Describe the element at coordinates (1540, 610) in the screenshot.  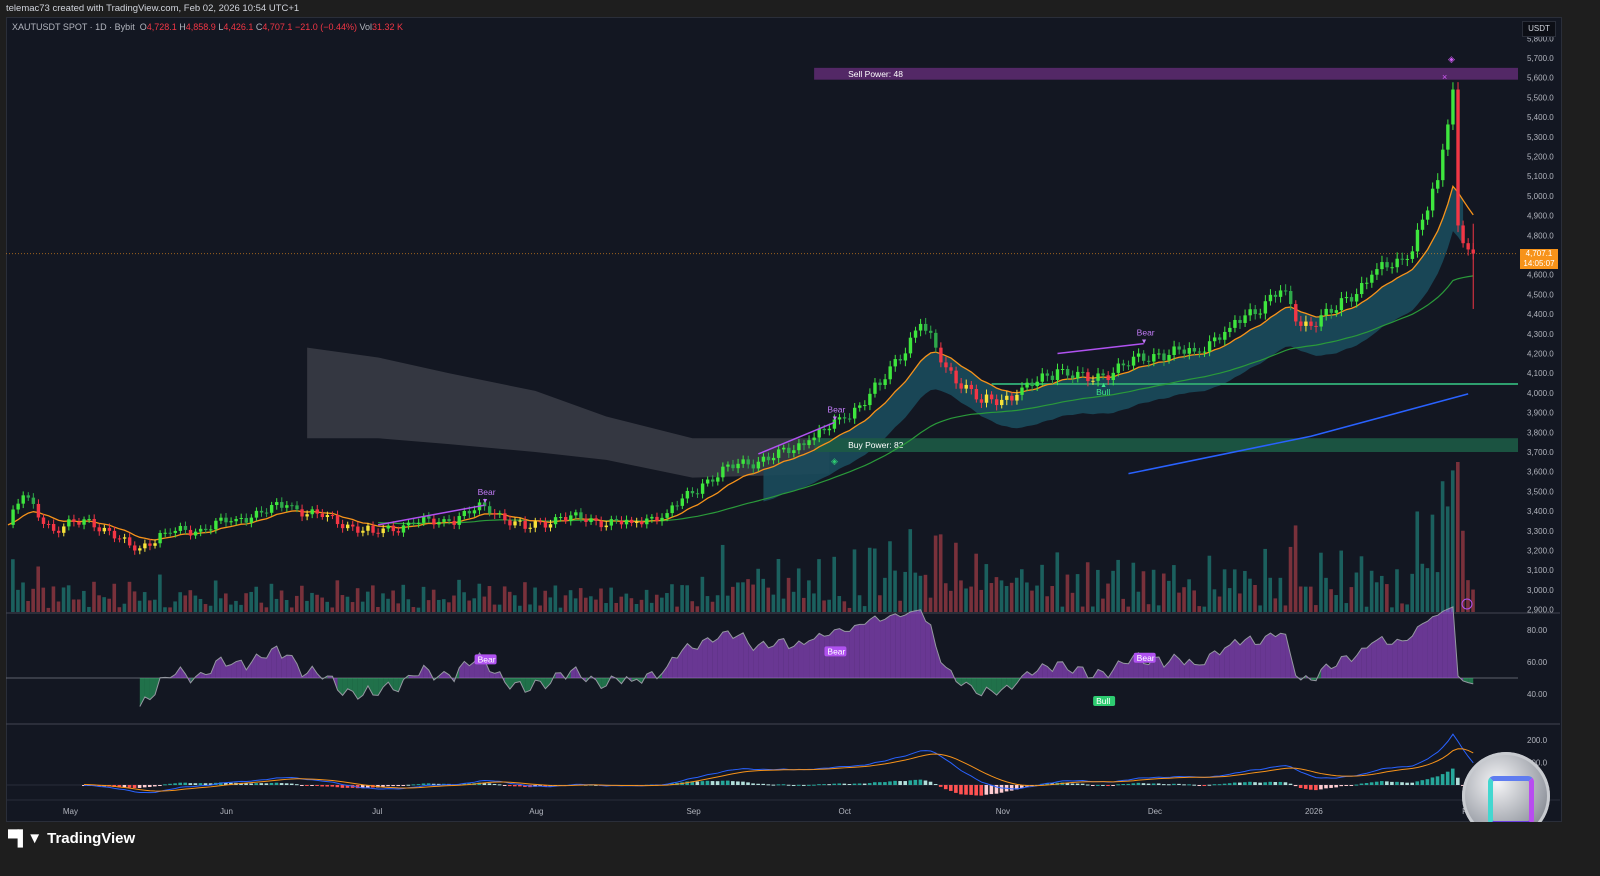
I see `price-tick: 2,900.0` at that location.